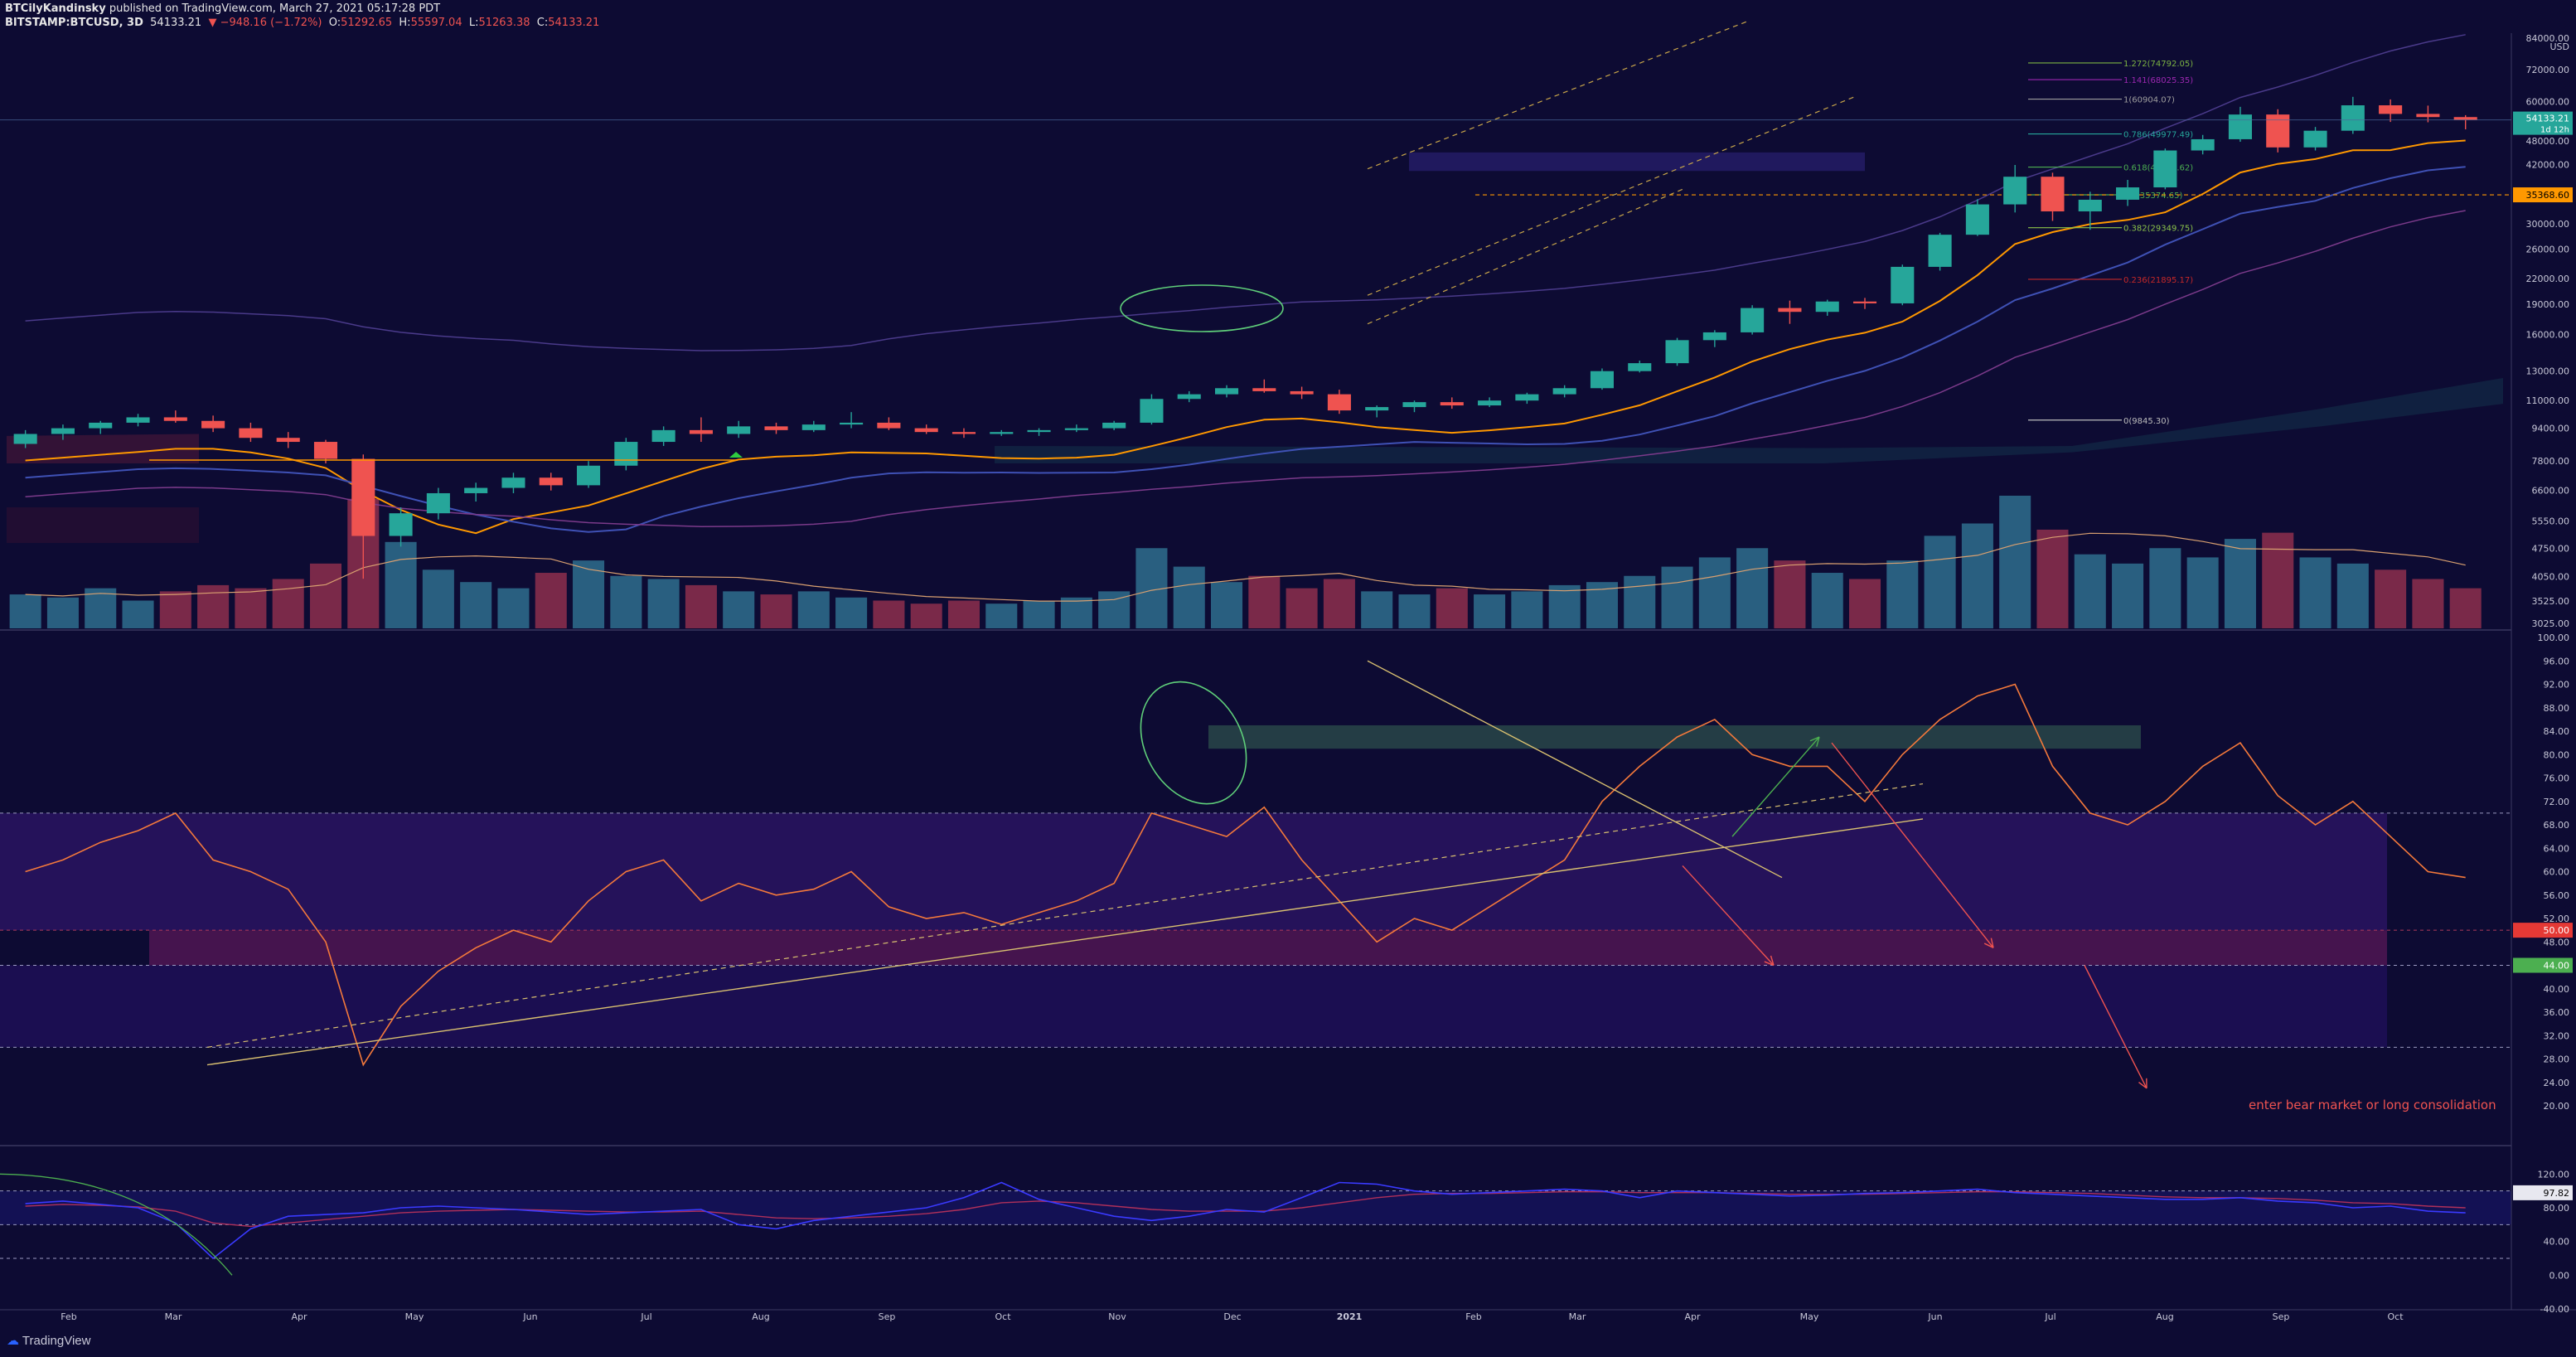 This screenshot has width=2576, height=1357. Describe the element at coordinates (1193, 743) in the screenshot. I see `highlight-ellipse` at that location.